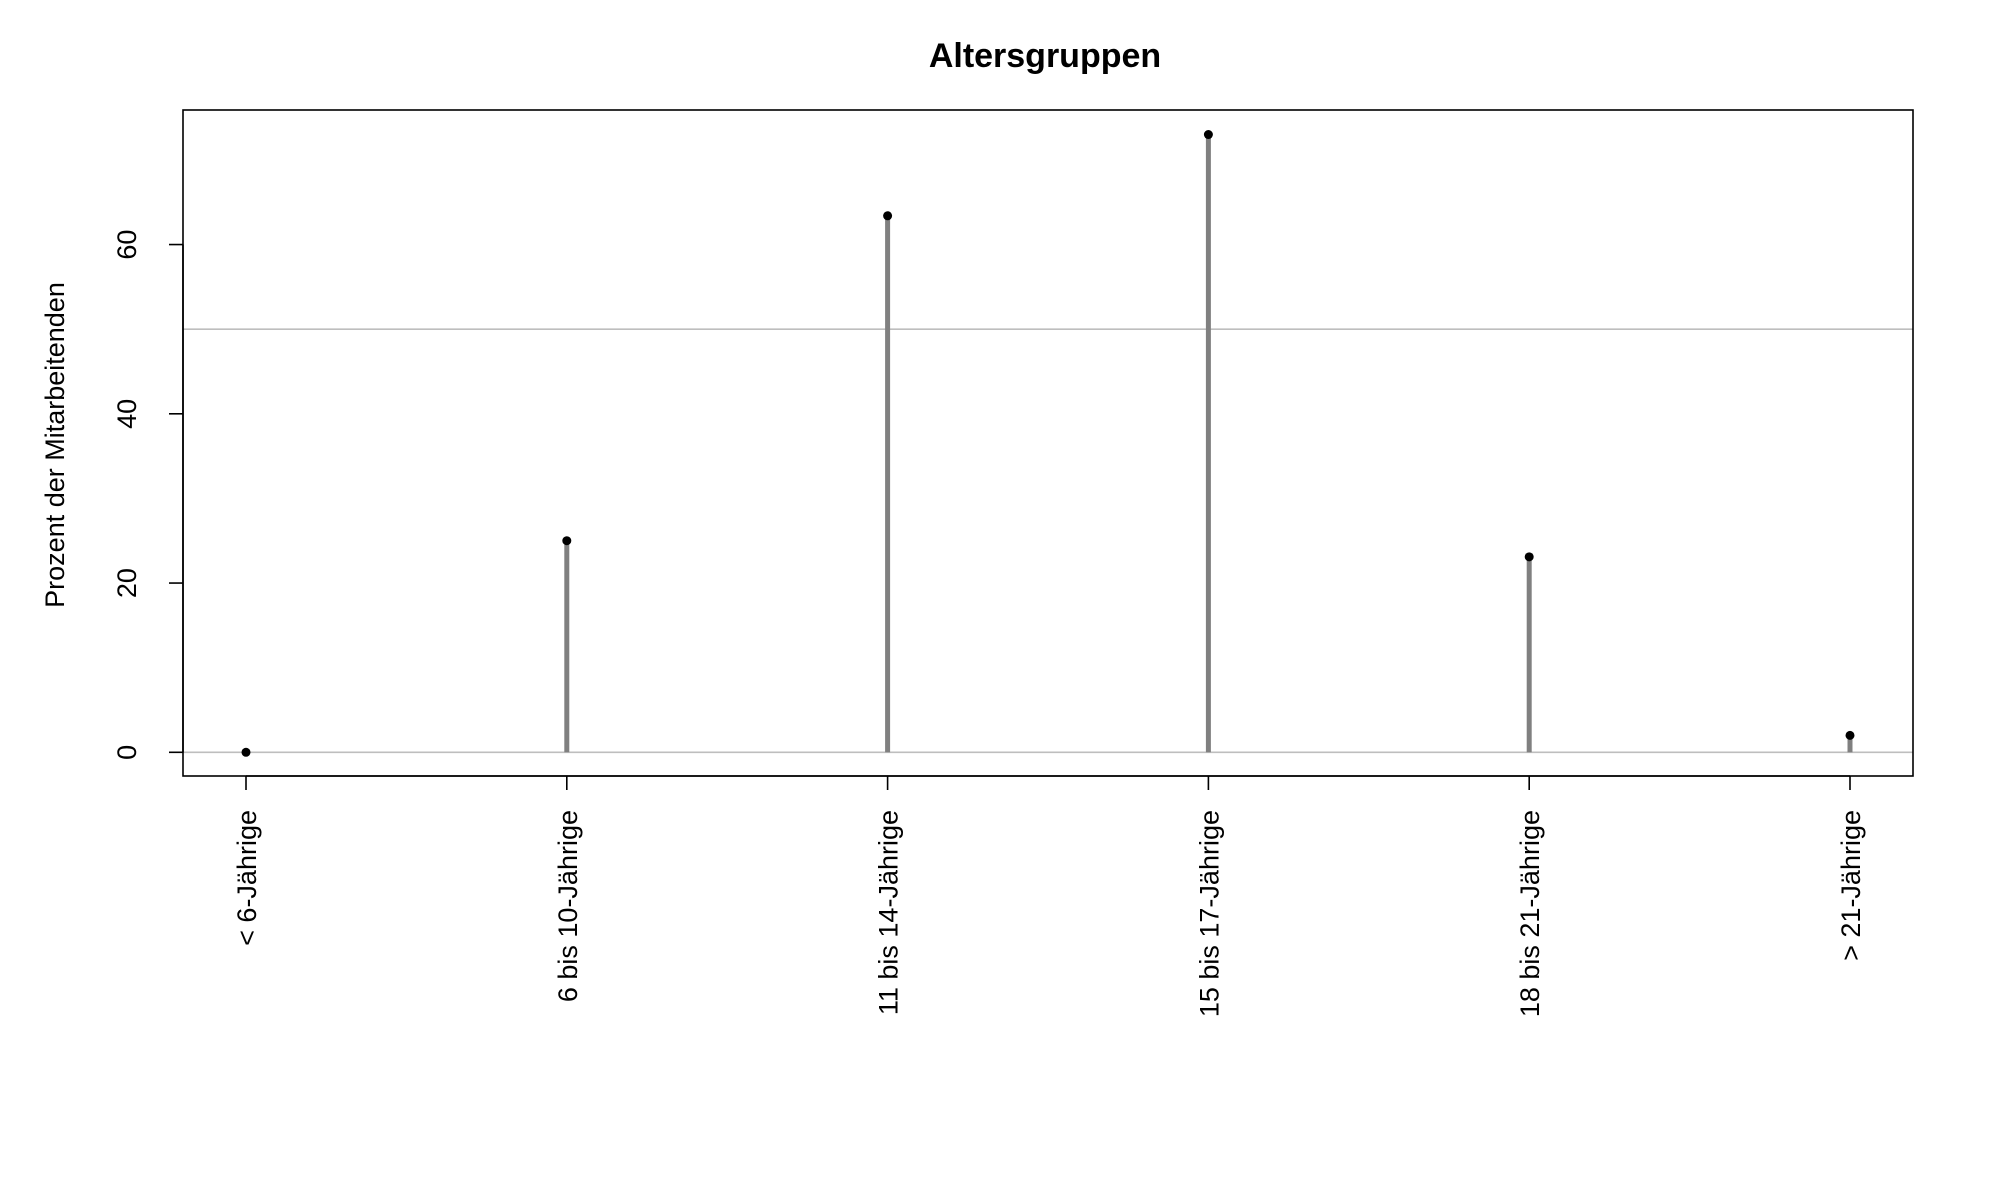 The width and height of the screenshot is (2000, 1200). I want to click on category-label-4: 18 bis 21-Jährige, so click(1530, 913).